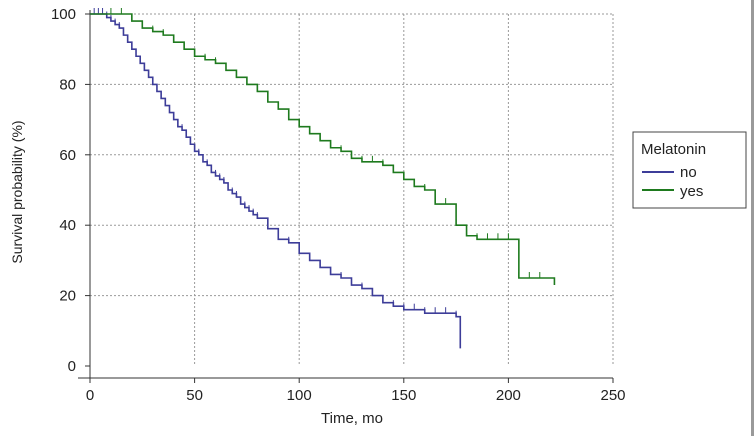  What do you see at coordinates (67, 155) in the screenshot?
I see `y-tick-label: 60` at bounding box center [67, 155].